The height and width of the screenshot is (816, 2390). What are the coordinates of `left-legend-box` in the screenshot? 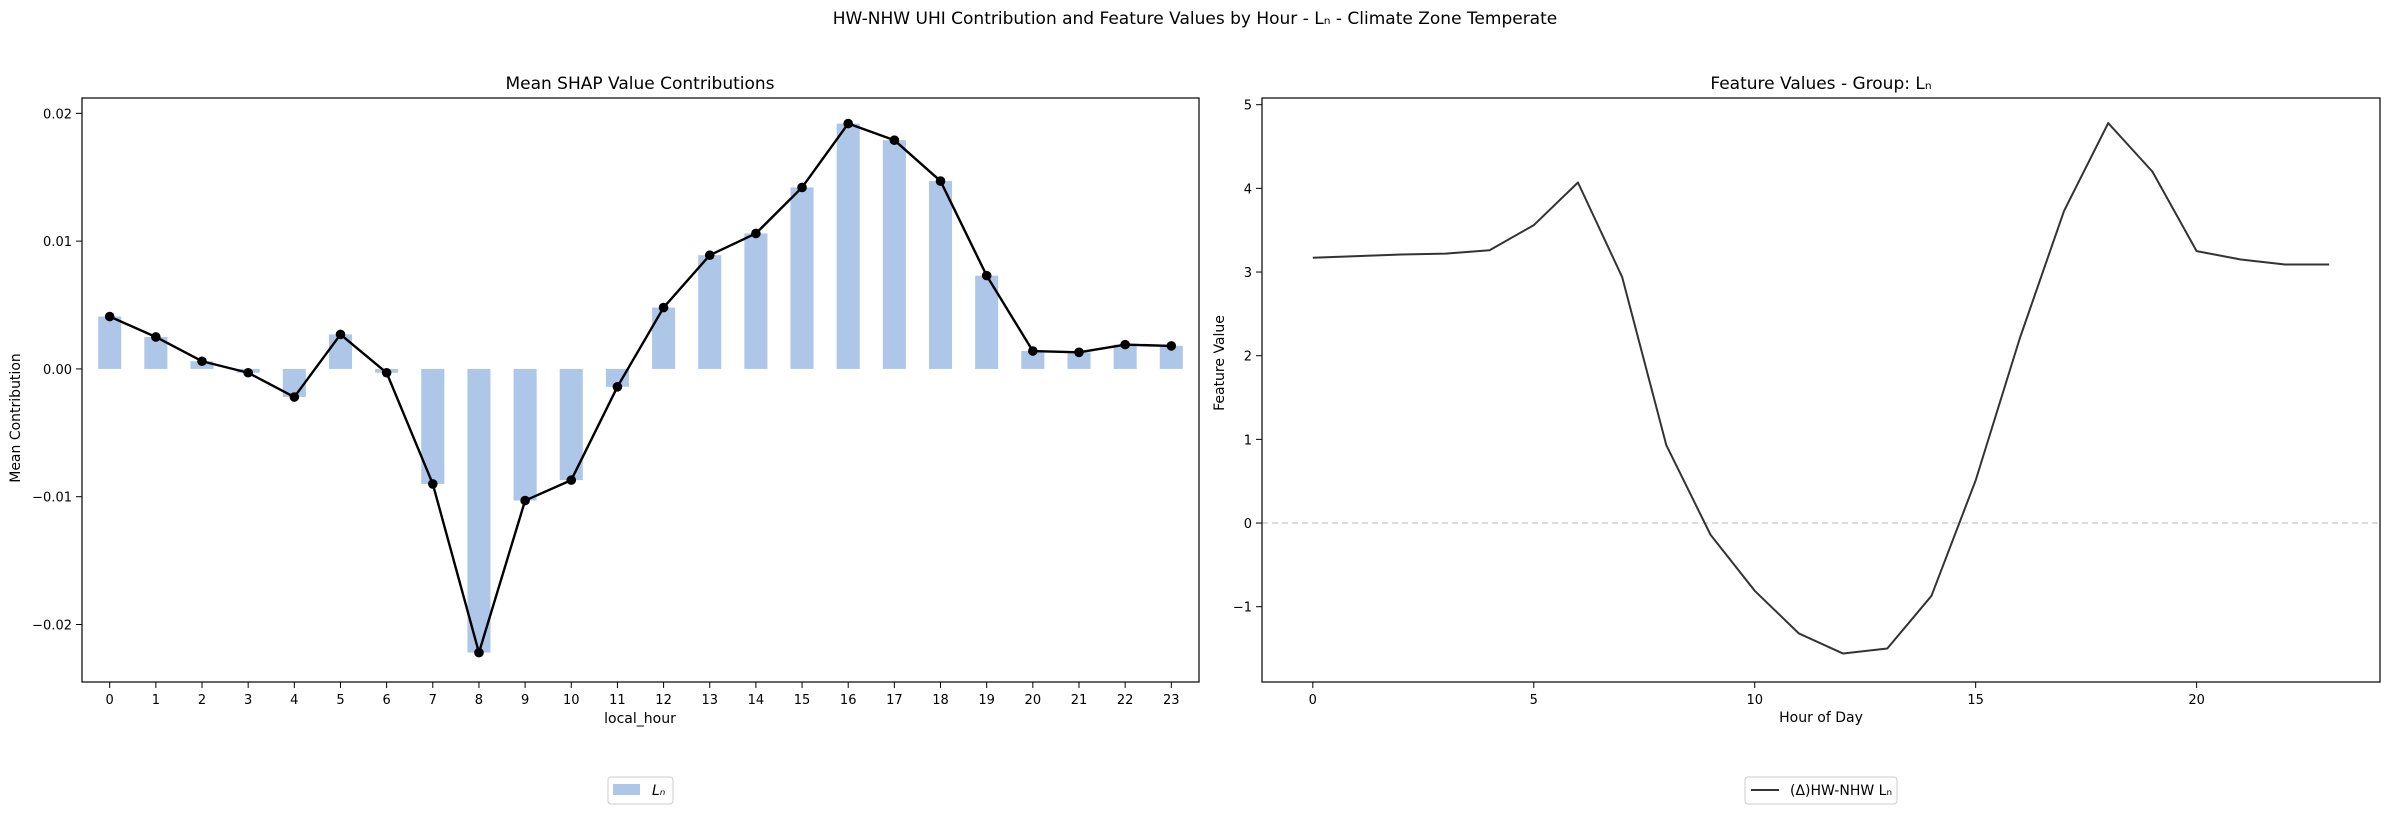 It's located at (640, 790).